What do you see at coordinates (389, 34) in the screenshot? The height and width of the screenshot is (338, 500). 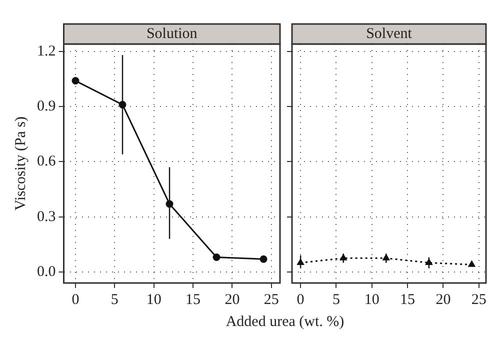 I see `chart-title: Solvent` at bounding box center [389, 34].